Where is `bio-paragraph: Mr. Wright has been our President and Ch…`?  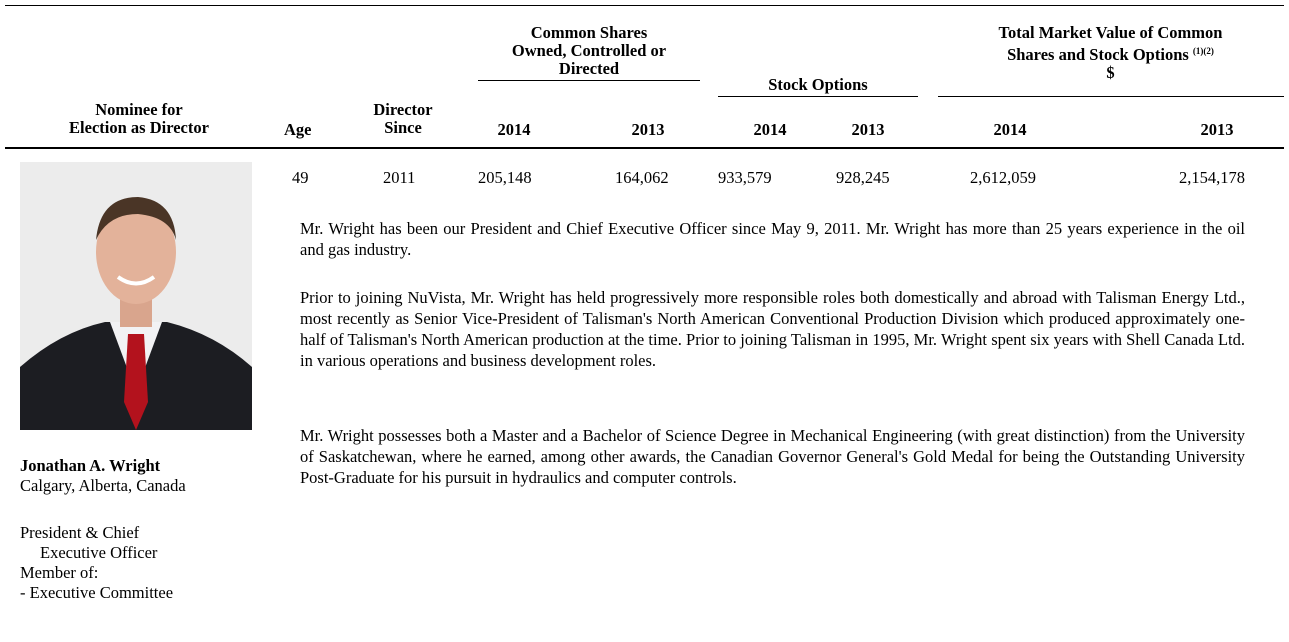
bio-paragraph: Mr. Wright has been our President and Ch… is located at coordinates (772, 239).